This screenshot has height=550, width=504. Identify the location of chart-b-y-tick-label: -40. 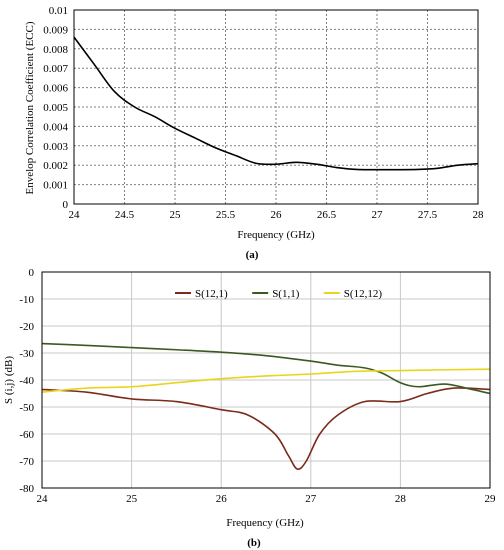
(26, 381).